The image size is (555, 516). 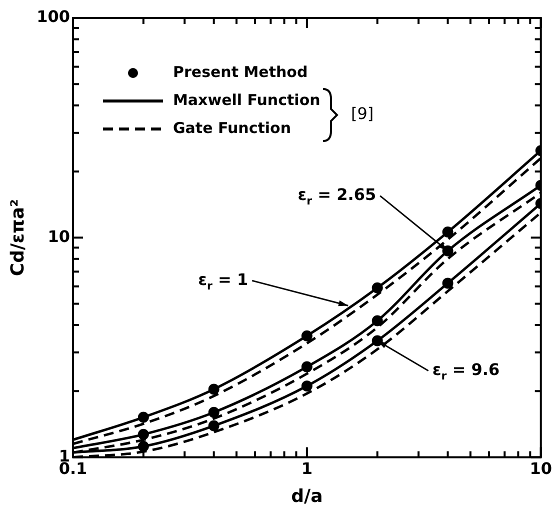 What do you see at coordinates (246, 99) in the screenshot?
I see `legend-label: Maxwell Function` at bounding box center [246, 99].